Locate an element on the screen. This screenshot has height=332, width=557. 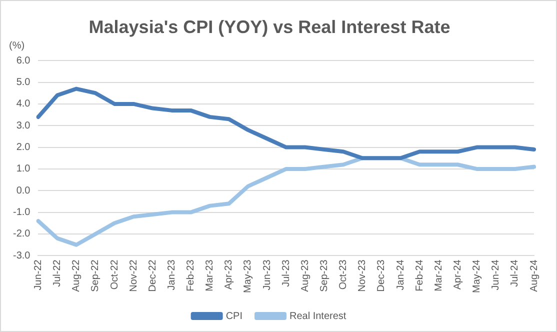
y-tick-label: 2.0 is located at coordinates (23, 148).